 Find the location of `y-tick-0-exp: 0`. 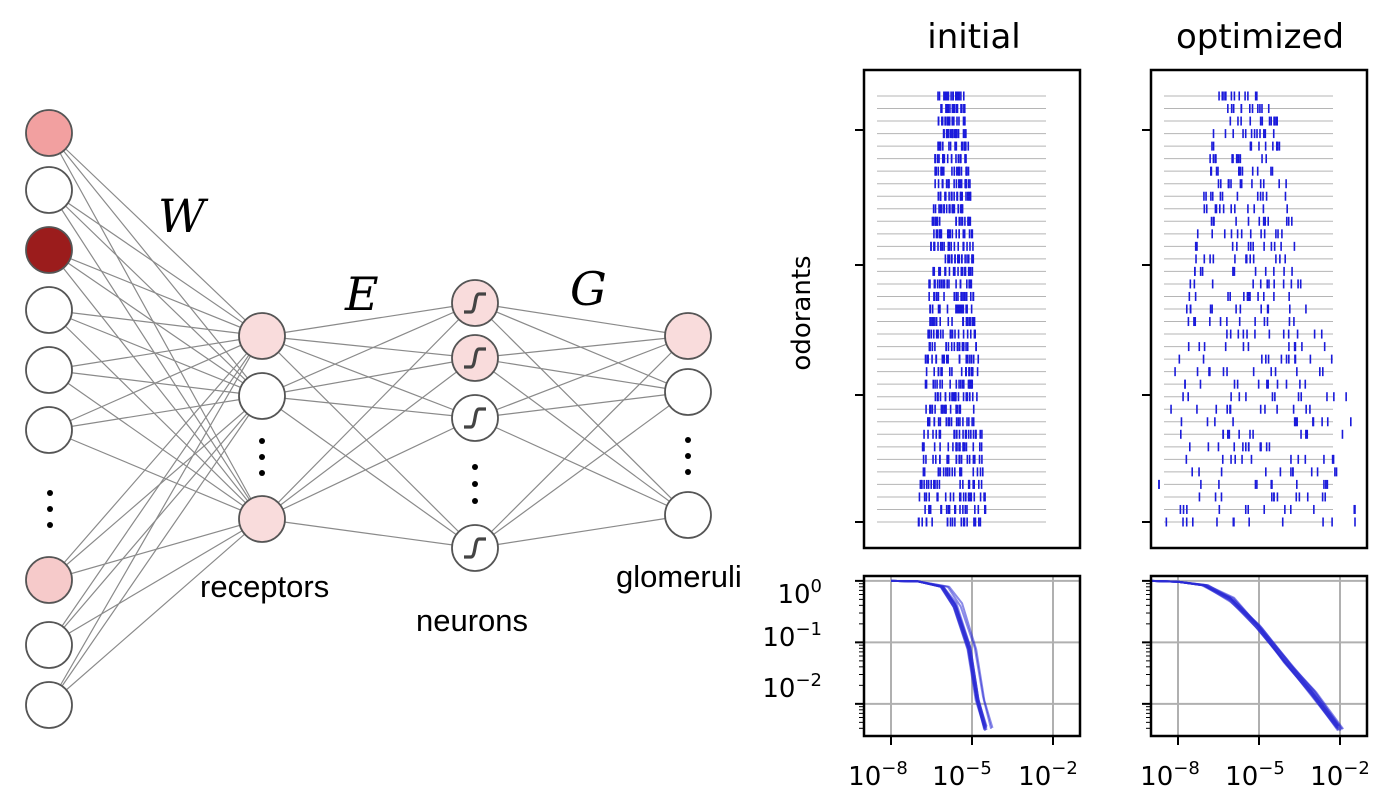

y-tick-0-exp: 0 is located at coordinates (816, 586).